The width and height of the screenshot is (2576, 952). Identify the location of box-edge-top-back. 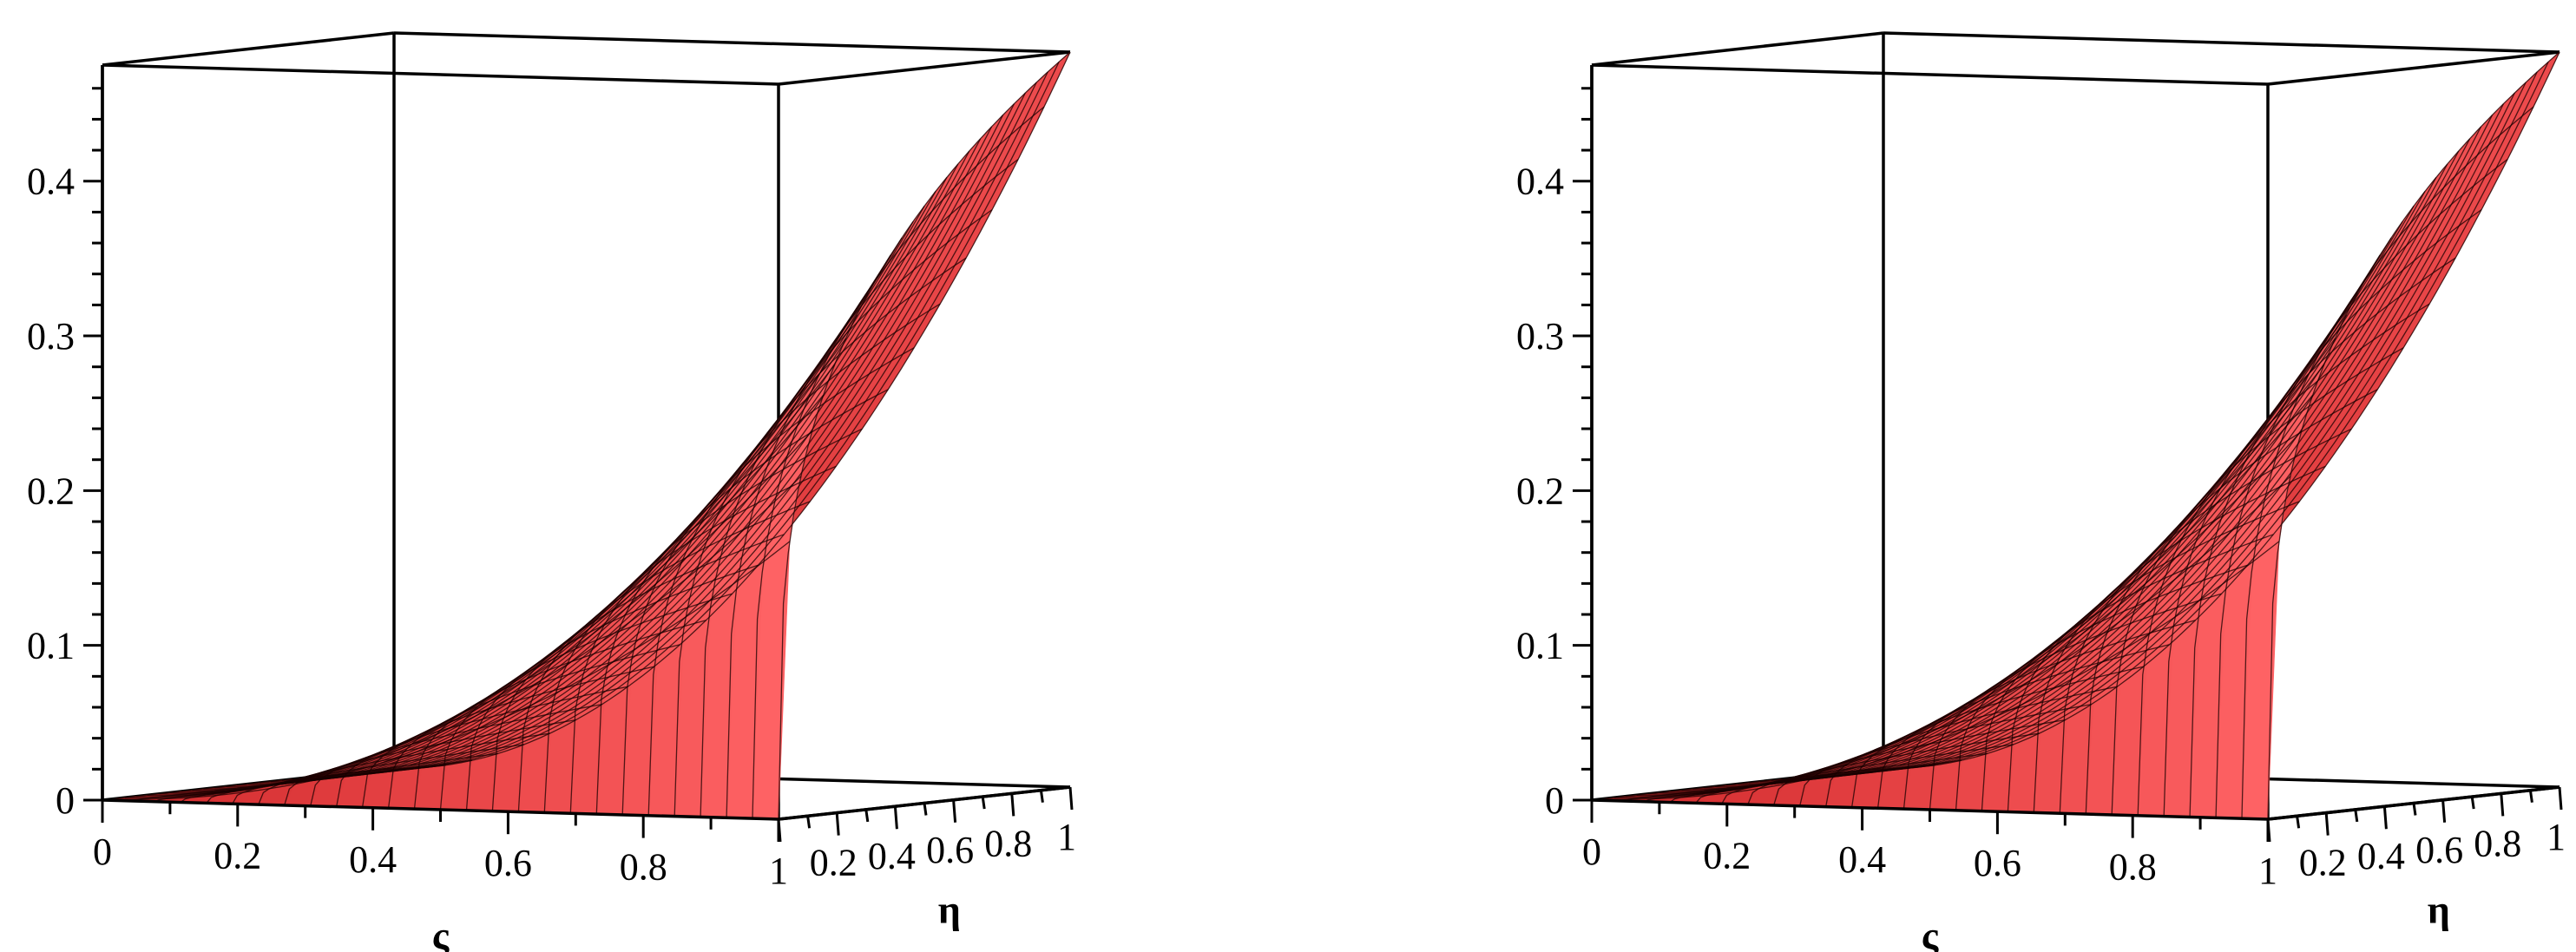
(2221, 42).